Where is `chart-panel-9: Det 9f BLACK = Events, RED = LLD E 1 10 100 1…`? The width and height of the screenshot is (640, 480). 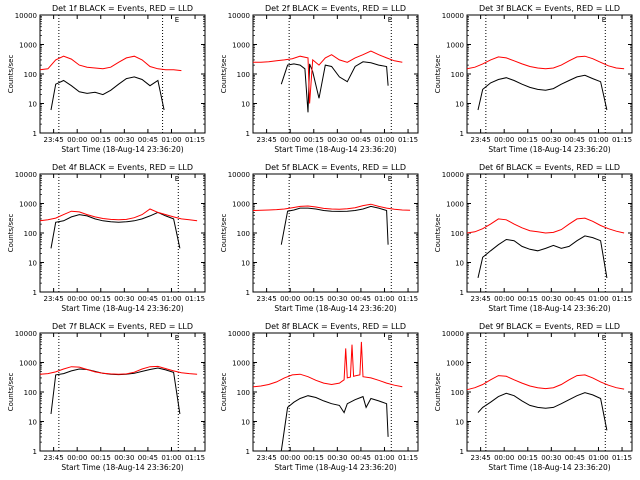 chart-panel-9: Det 9f BLACK = Events, RED = LLD E 1 10 100 1… is located at coordinates (533, 397).